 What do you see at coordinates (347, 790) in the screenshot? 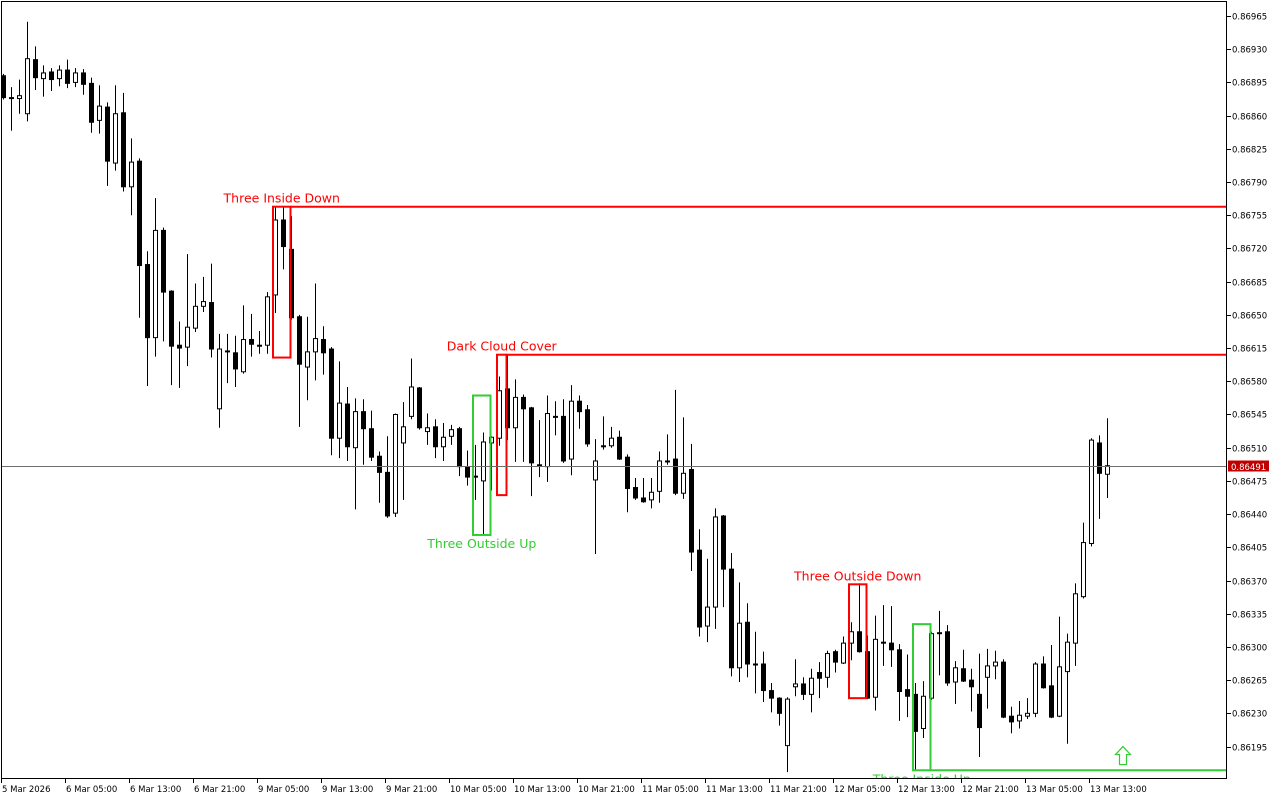
I see `x-axis-tick-label: 9 Mar 13:00` at bounding box center [347, 790].